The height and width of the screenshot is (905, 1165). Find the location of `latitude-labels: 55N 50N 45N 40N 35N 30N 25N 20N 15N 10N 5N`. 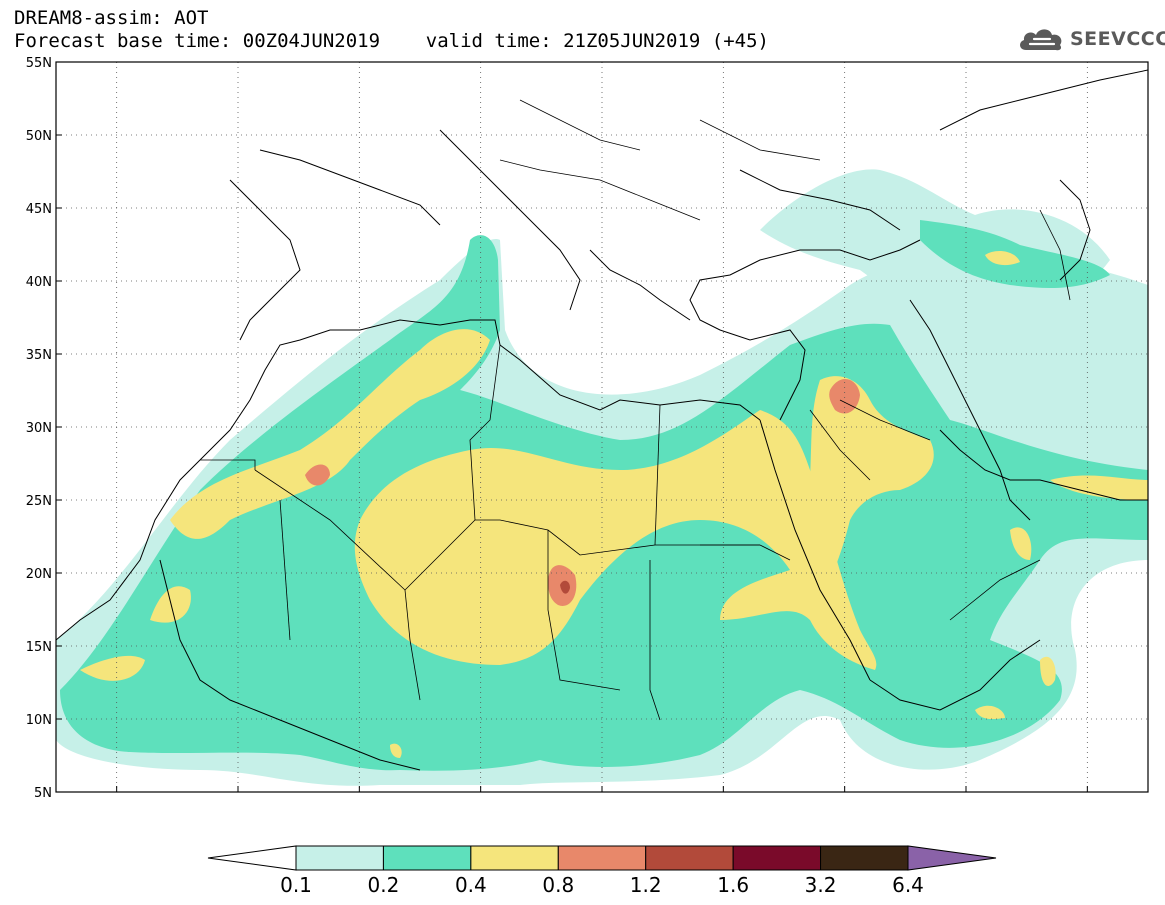

latitude-labels: 55N 50N 45N 40N 35N 30N 25N 20N 15N 10N 5N is located at coordinates (39, 428).